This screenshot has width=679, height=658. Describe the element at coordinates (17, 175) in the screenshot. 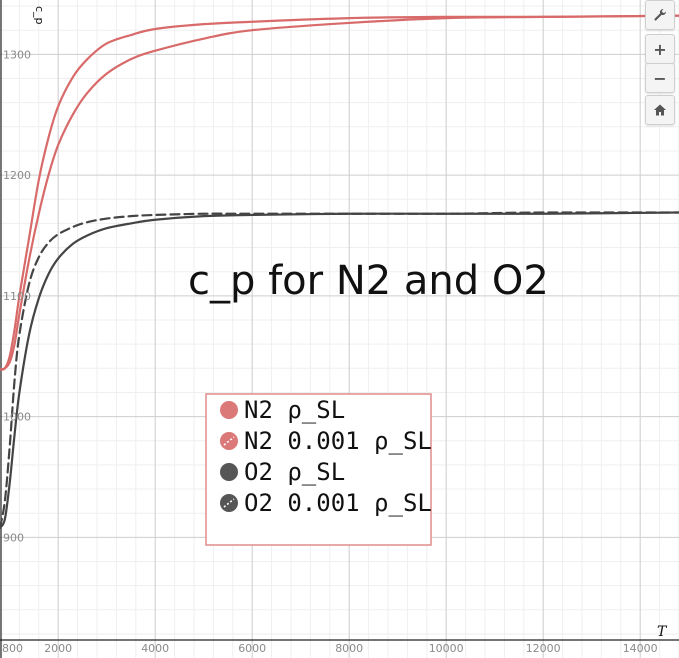

I see `y-tick-label: 1200` at that location.